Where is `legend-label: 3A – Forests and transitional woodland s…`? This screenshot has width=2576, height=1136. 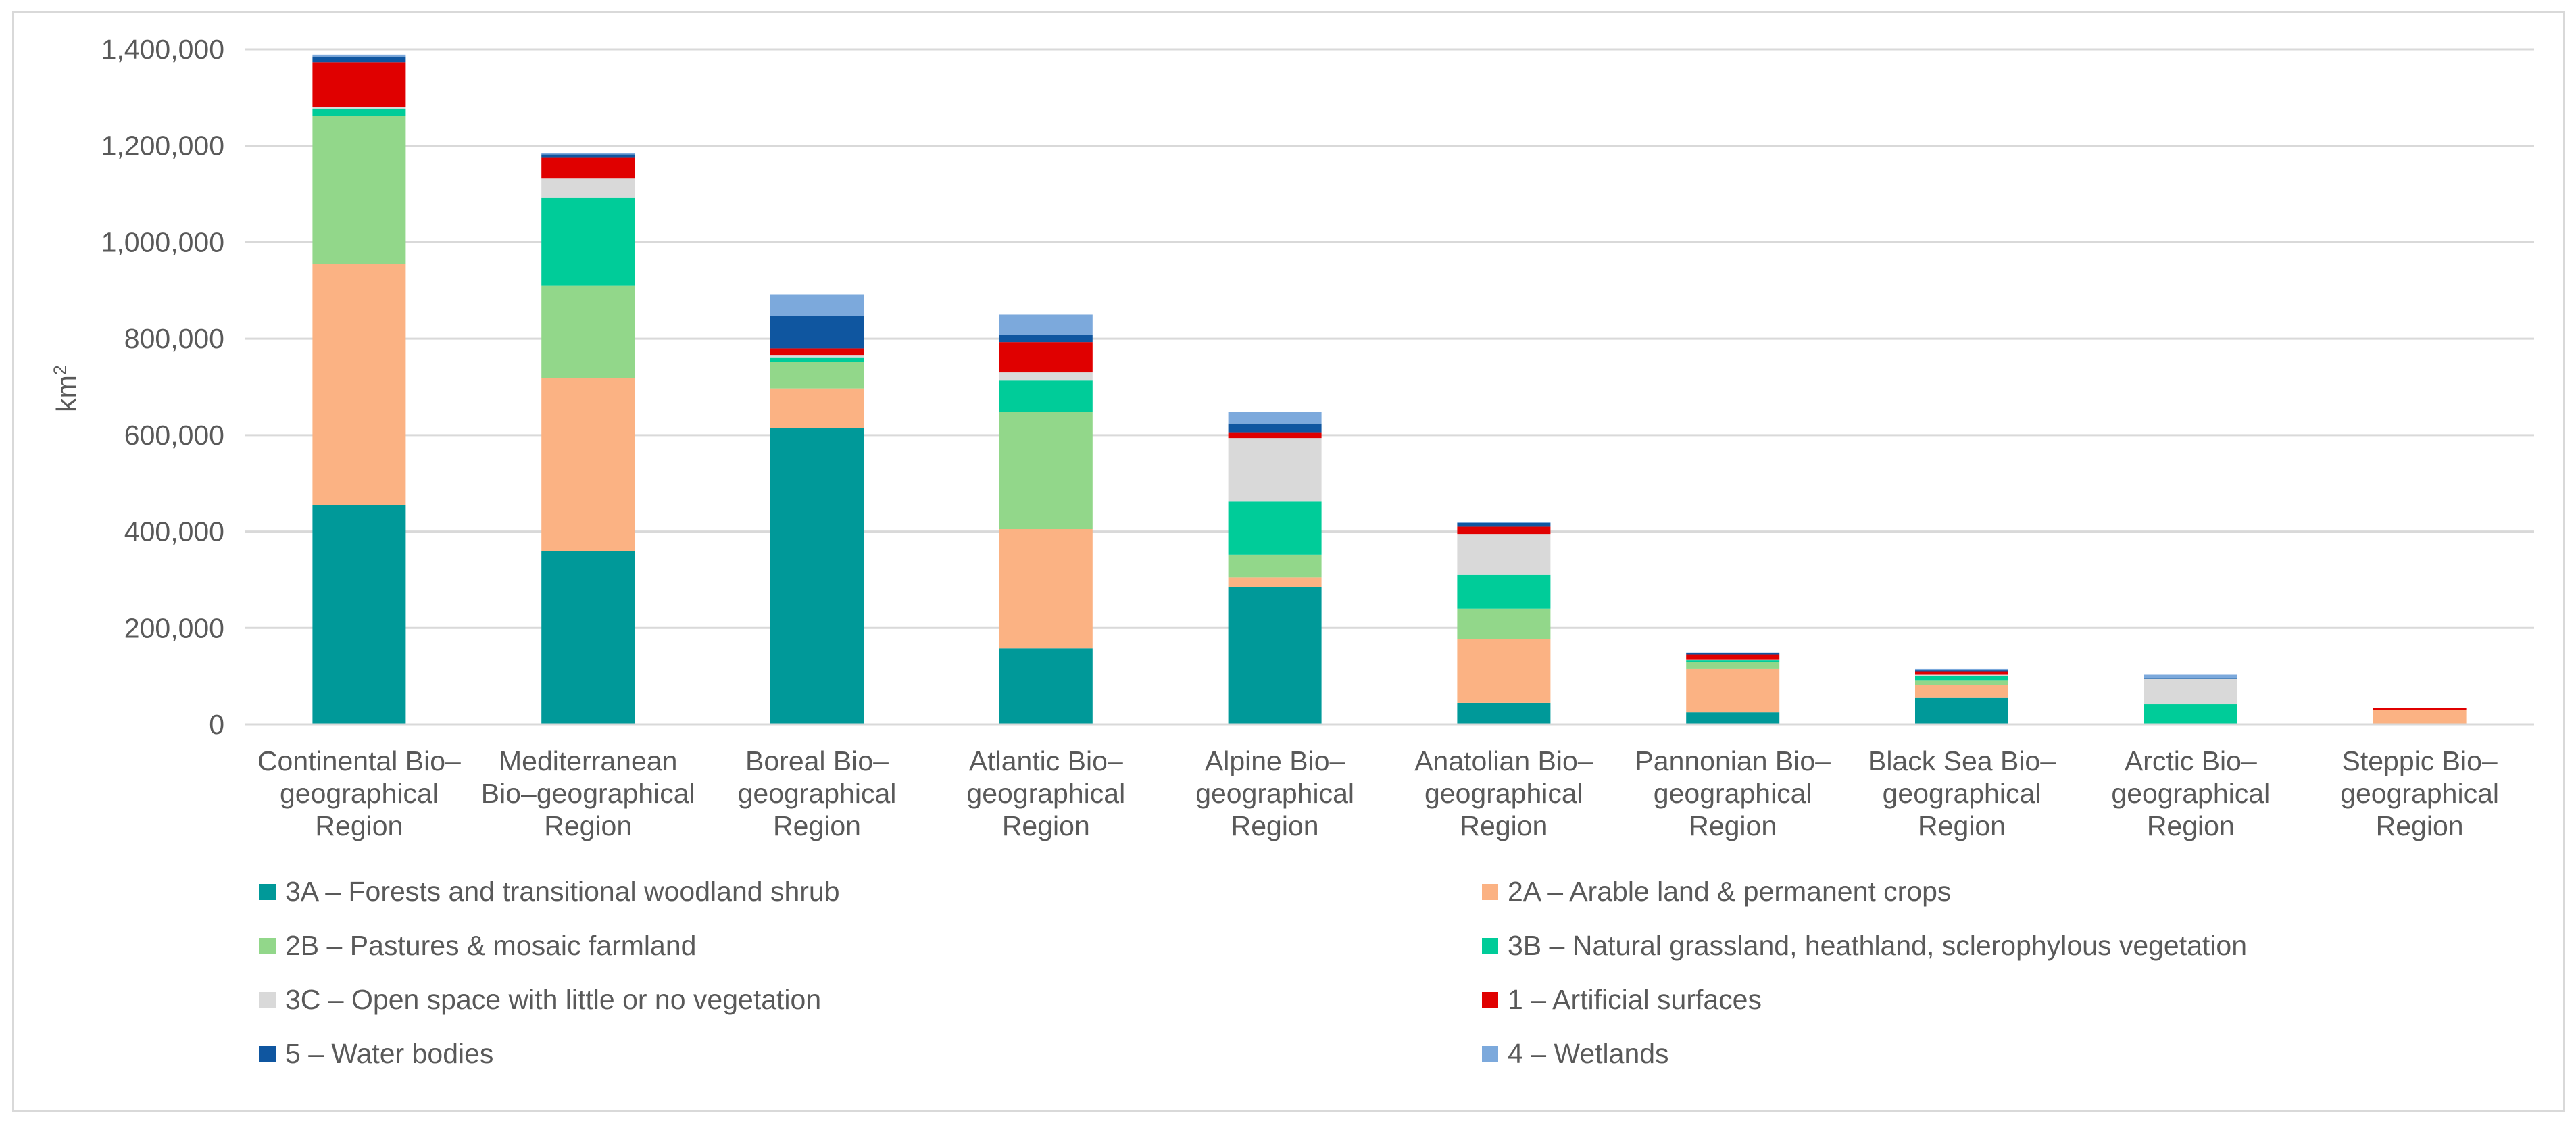 legend-label: 3A – Forests and transitional woodland s… is located at coordinates (562, 891).